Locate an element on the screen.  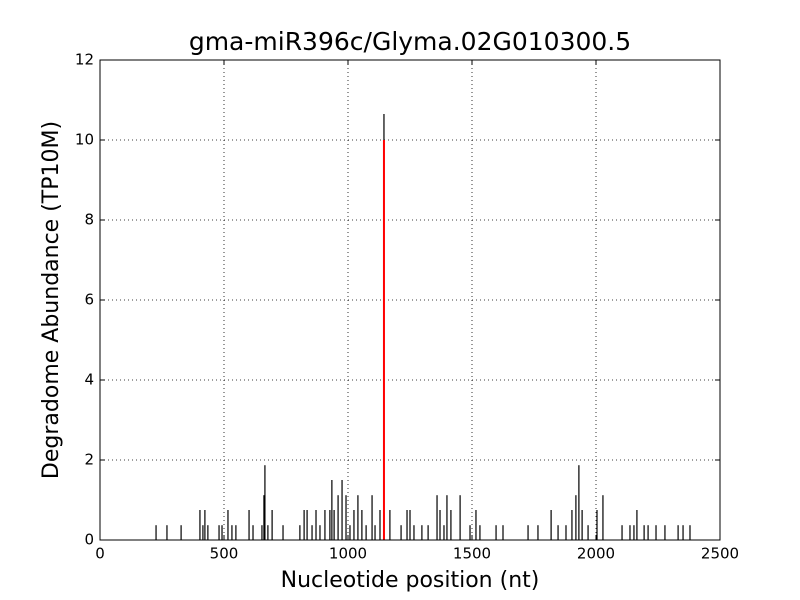
y-tick-label: 2 is located at coordinates (89, 460).